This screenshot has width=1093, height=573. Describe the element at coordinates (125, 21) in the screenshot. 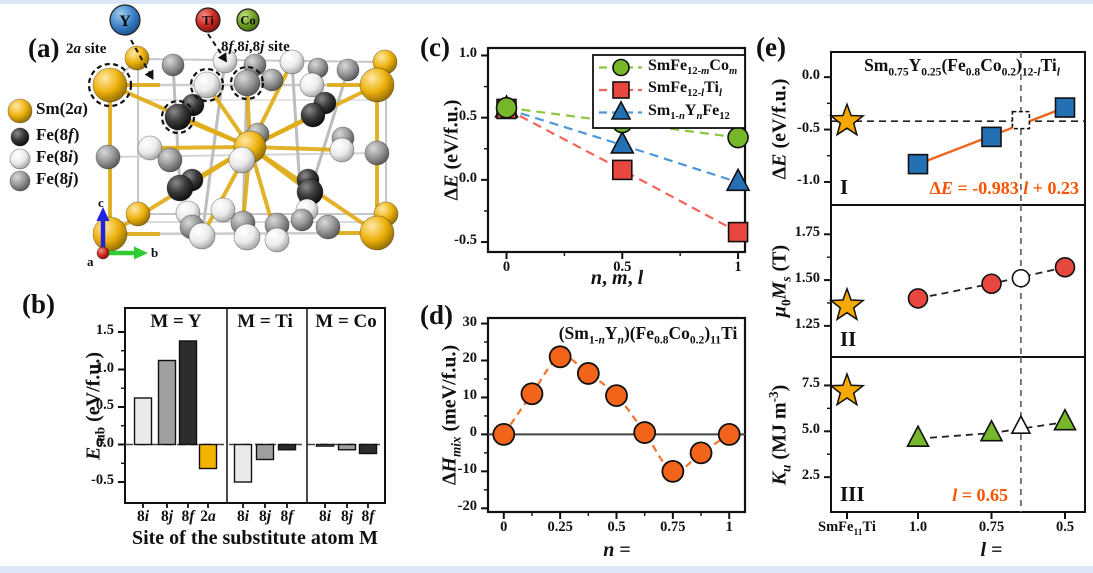

I see `species-symbol-Y: Y` at that location.